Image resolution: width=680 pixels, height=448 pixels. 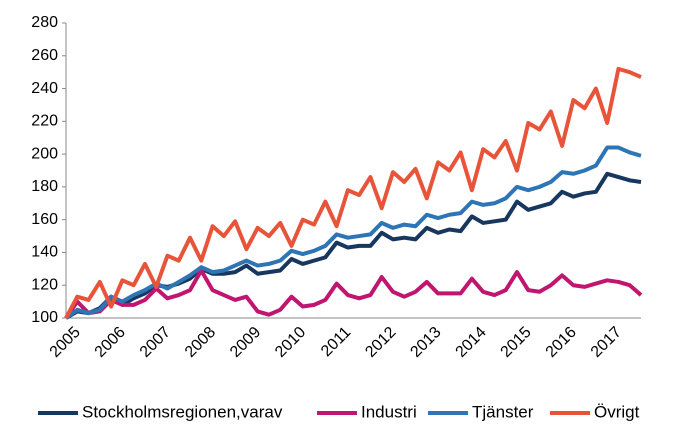 I want to click on series-line, so click(x=353, y=294).